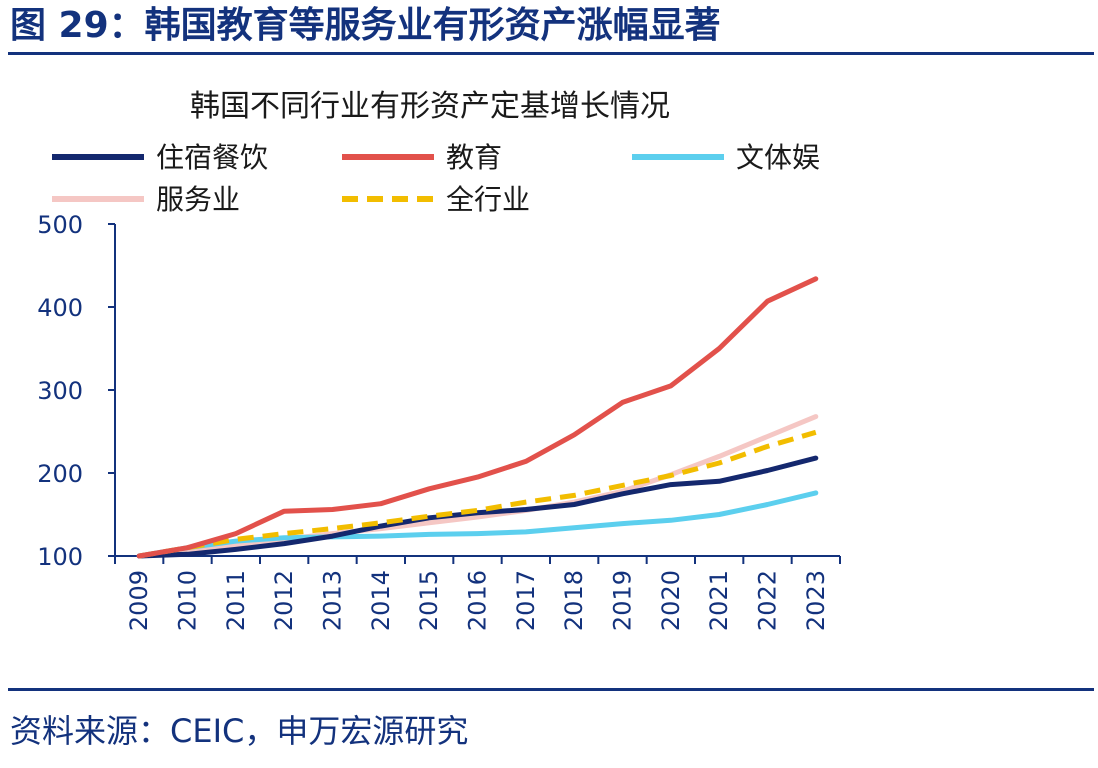 The height and width of the screenshot is (768, 1098). What do you see at coordinates (60, 308) in the screenshot?
I see `y-tick-label: 400` at bounding box center [60, 308].